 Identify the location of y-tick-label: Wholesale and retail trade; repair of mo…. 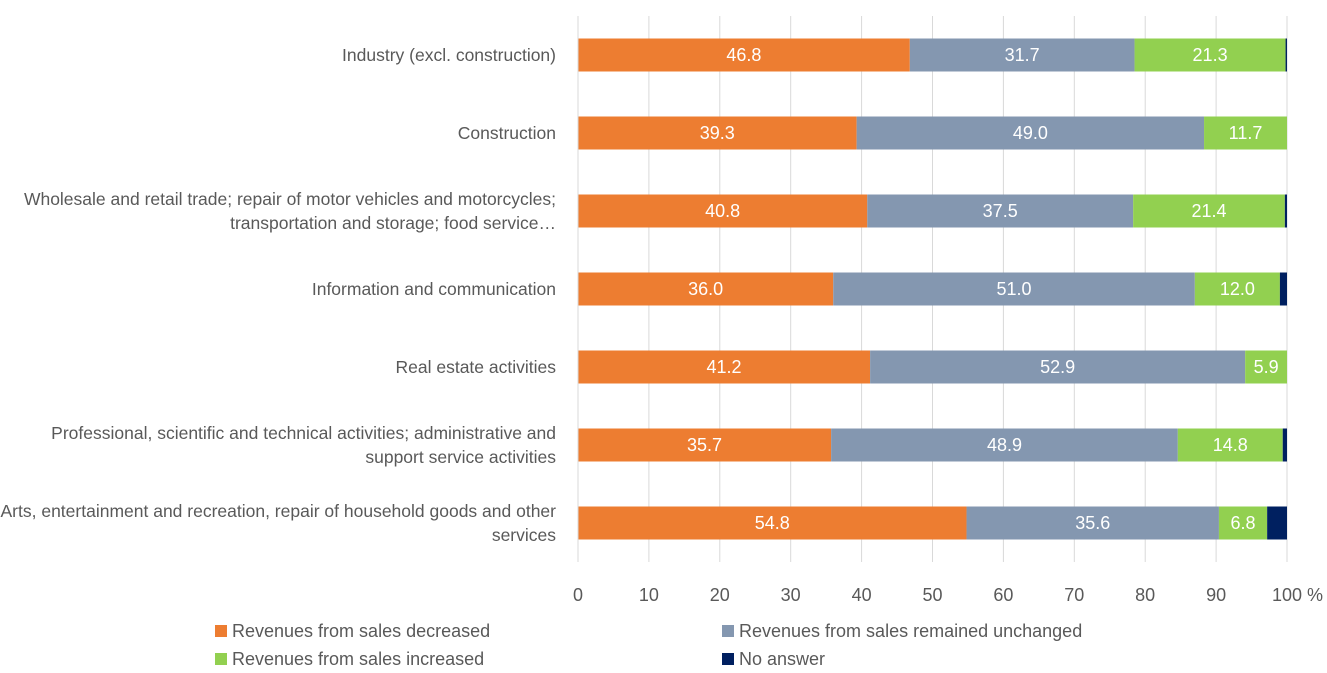
(289, 211).